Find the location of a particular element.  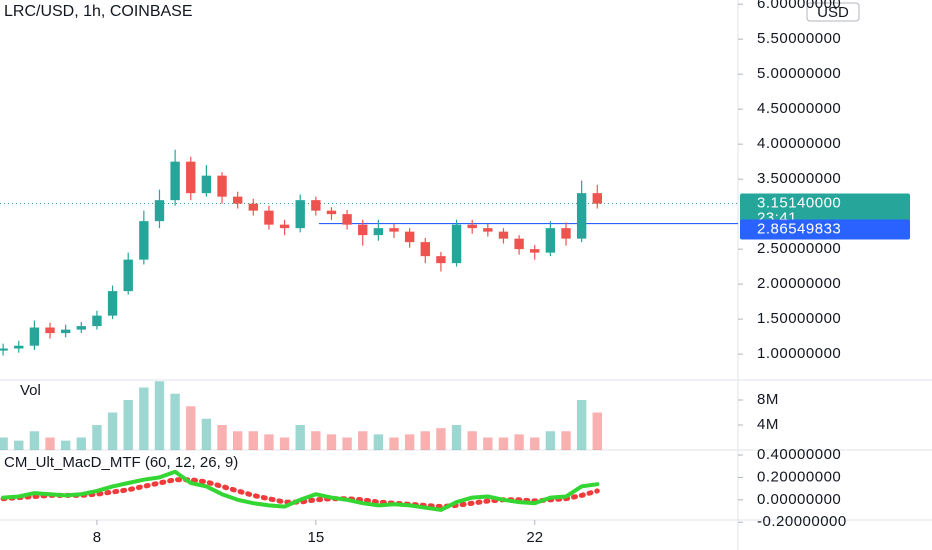

y-tick-label: 1.00000000 is located at coordinates (799, 353).